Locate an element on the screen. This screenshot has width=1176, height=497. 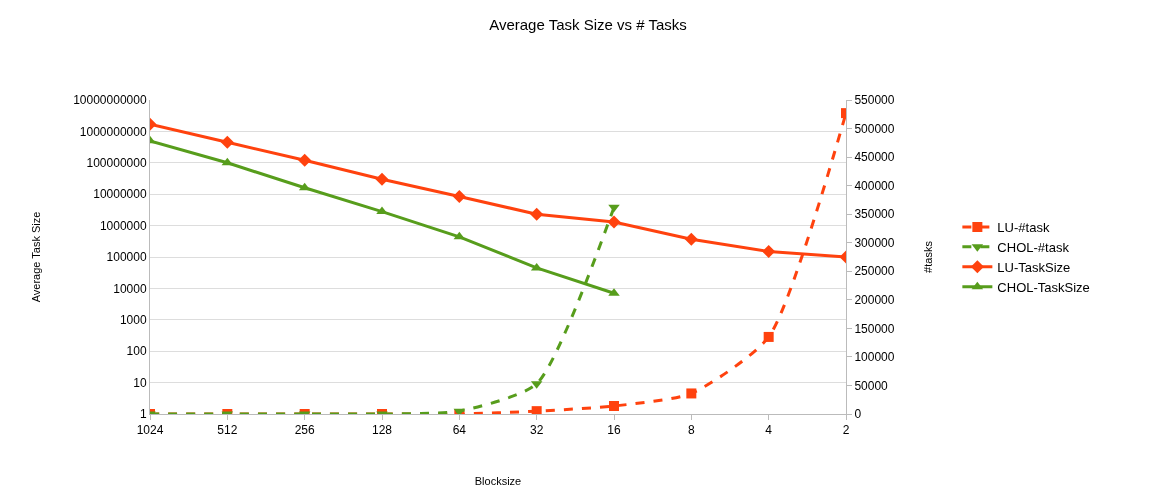
y2-tick-label: 250000 is located at coordinates (874, 271).